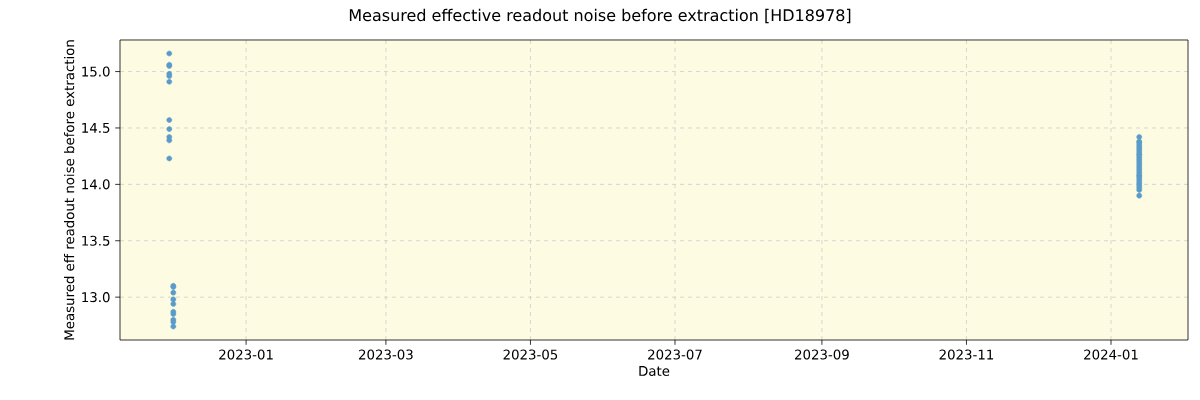 The width and height of the screenshot is (1200, 400). I want to click on x-tick-label: 2023-09, so click(822, 354).